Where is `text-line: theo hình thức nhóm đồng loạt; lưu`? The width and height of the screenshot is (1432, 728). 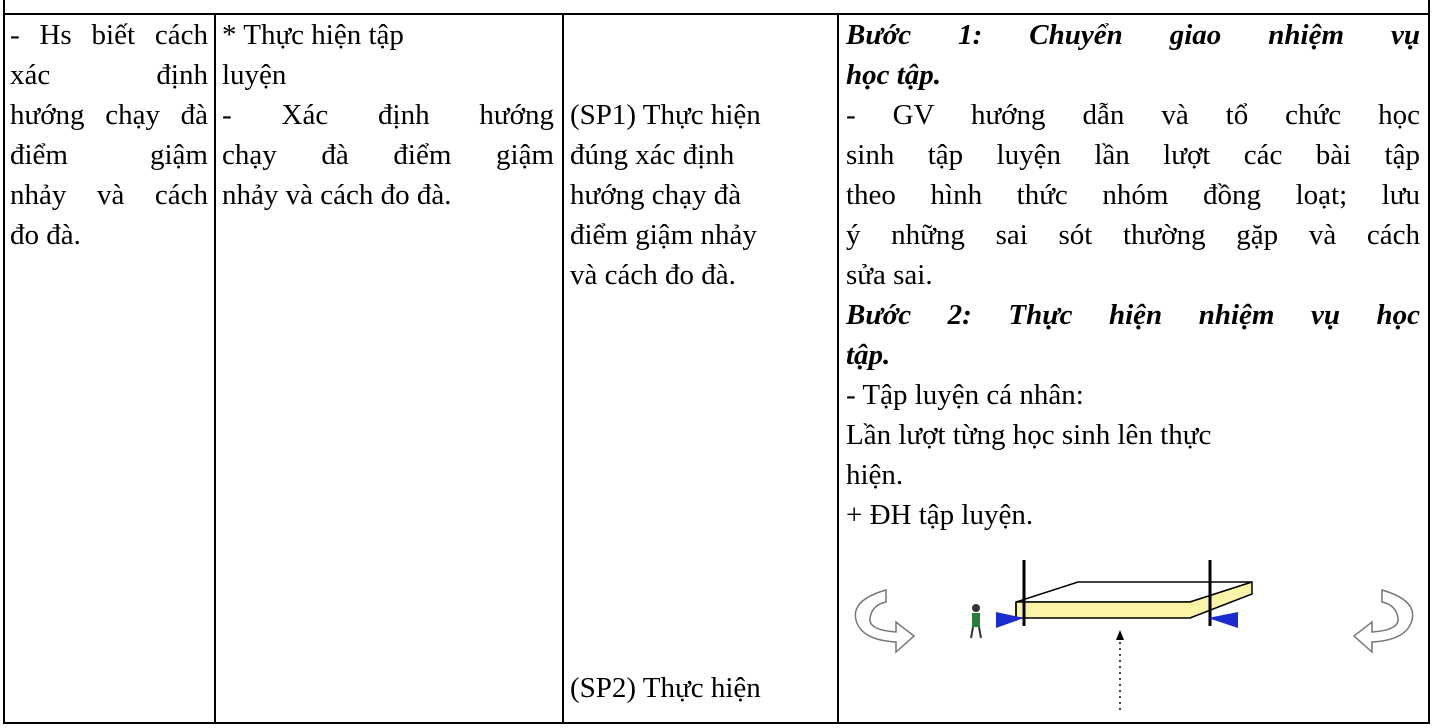
text-line: theo hình thức nhóm đồng loạt; lưu is located at coordinates (1133, 195).